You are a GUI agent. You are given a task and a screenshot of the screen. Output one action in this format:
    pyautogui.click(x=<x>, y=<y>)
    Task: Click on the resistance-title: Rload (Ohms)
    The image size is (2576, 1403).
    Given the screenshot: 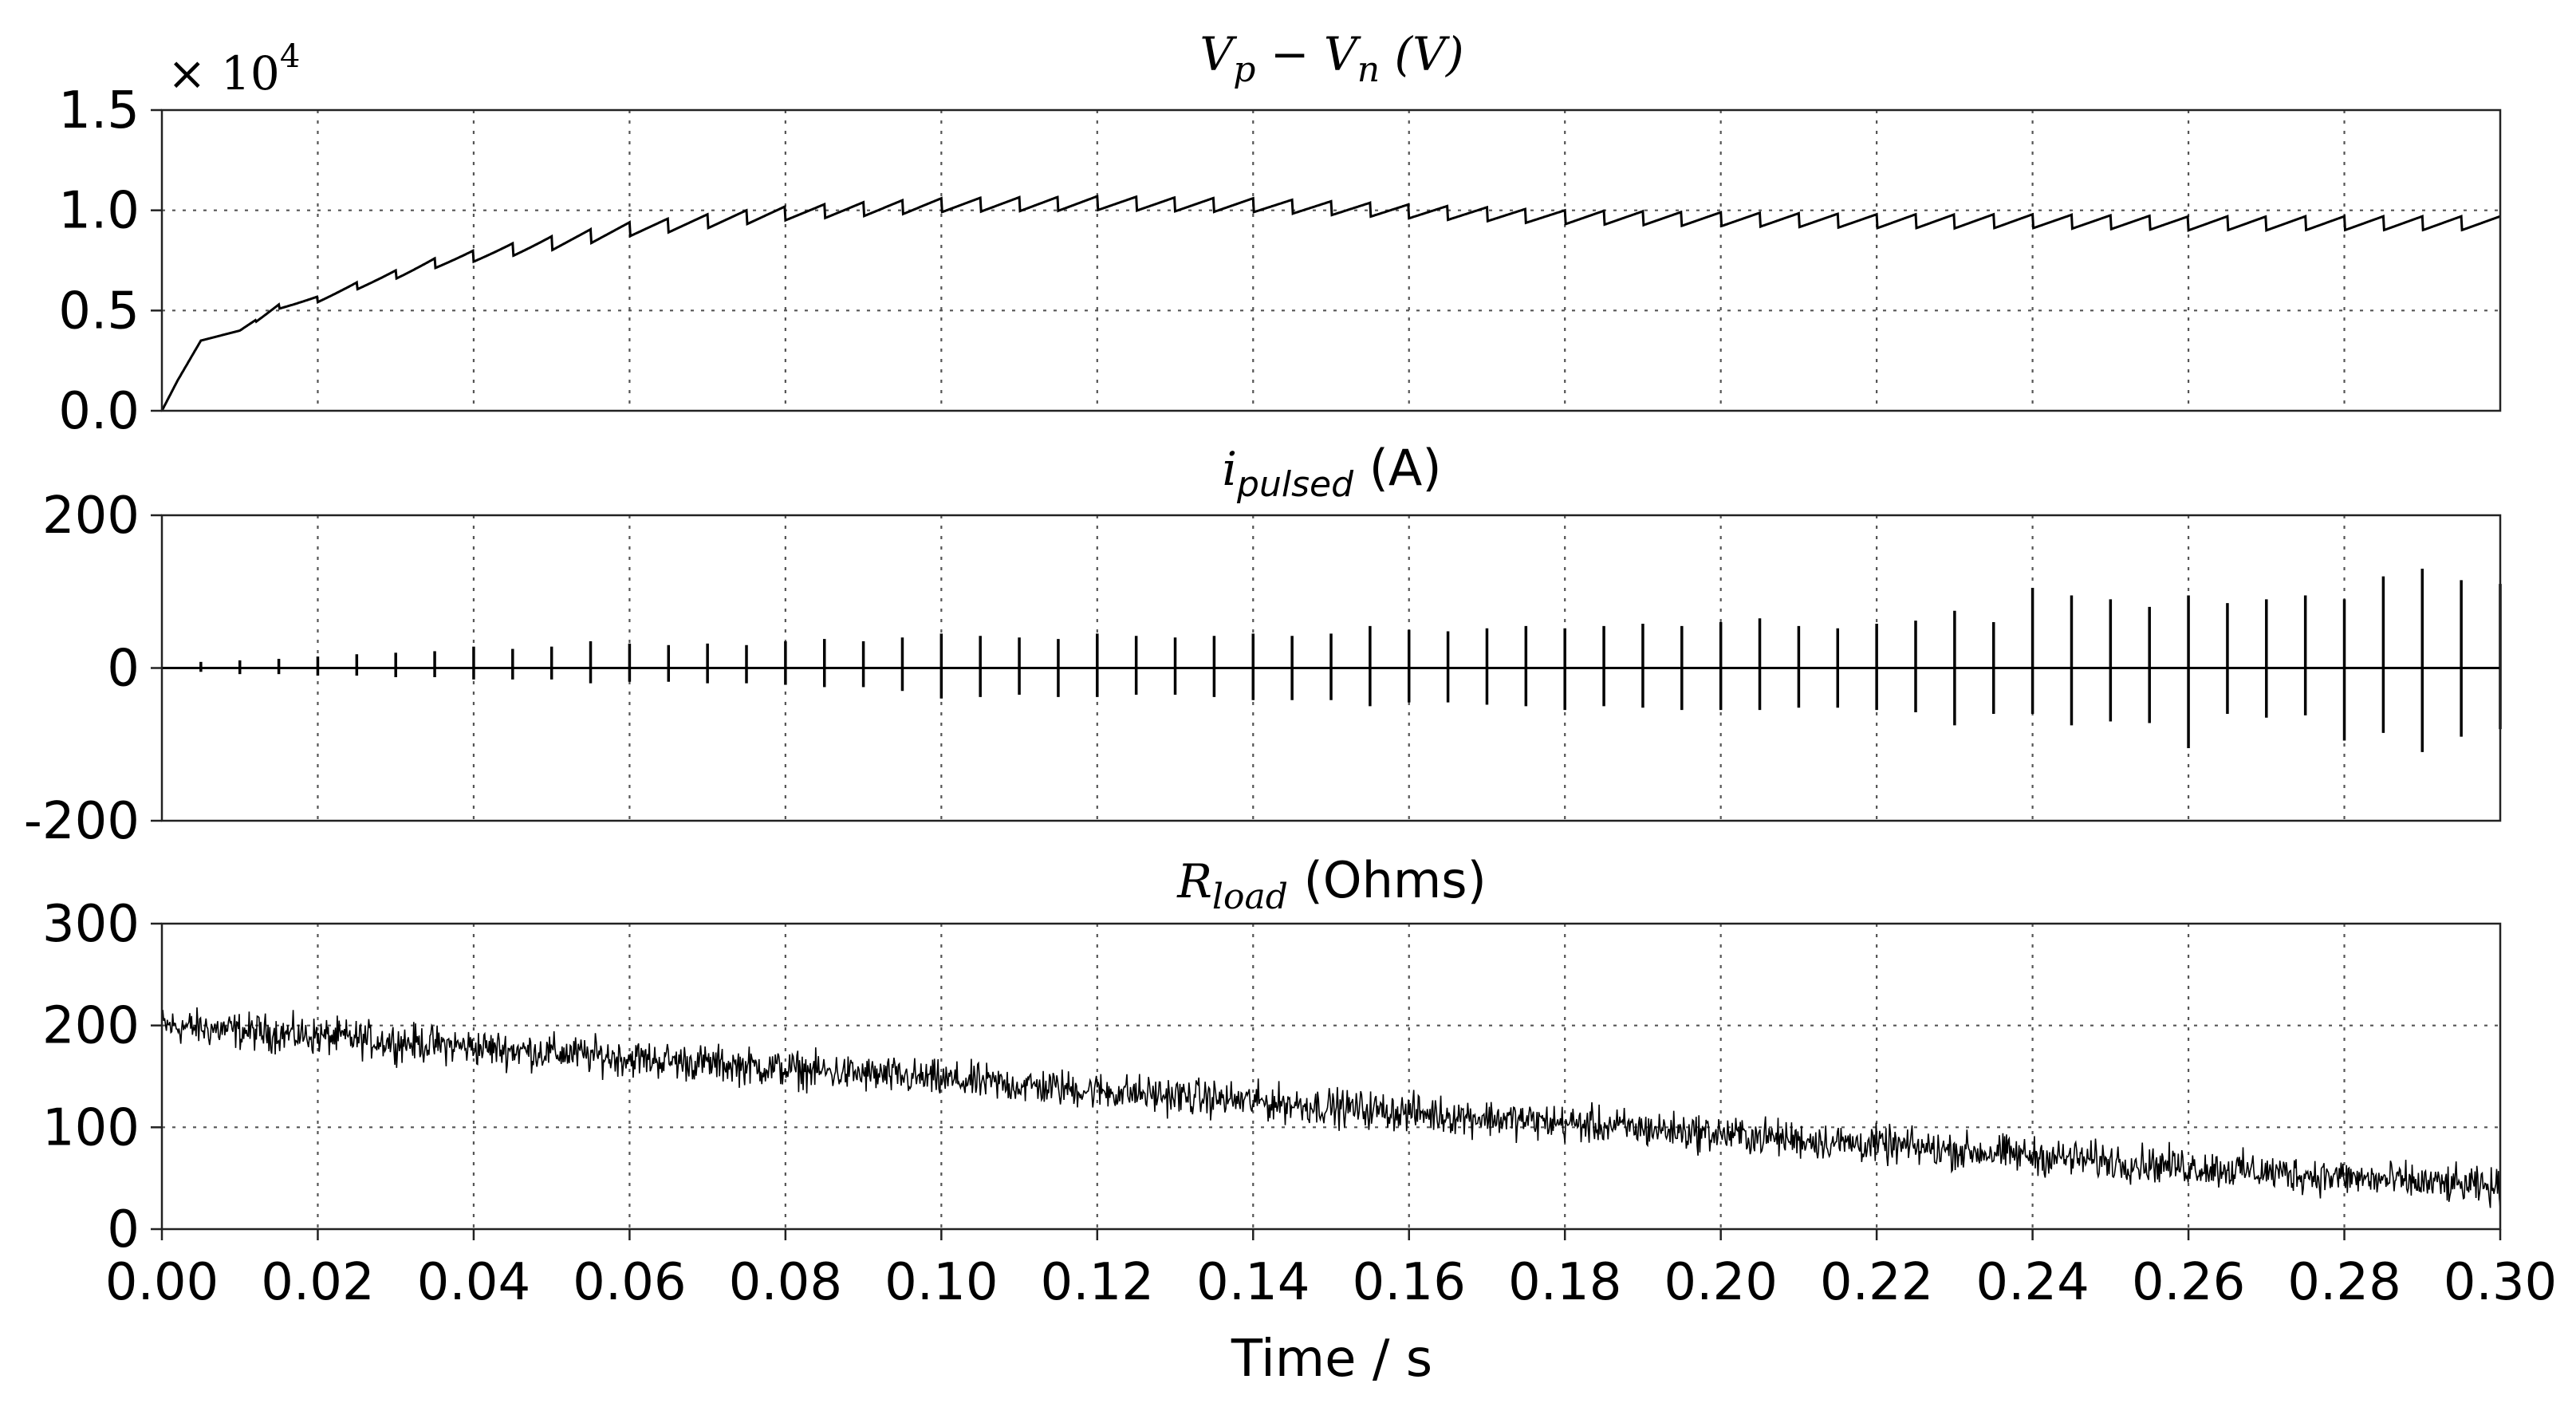 What is the action you would take?
    pyautogui.click(x=1331, y=884)
    